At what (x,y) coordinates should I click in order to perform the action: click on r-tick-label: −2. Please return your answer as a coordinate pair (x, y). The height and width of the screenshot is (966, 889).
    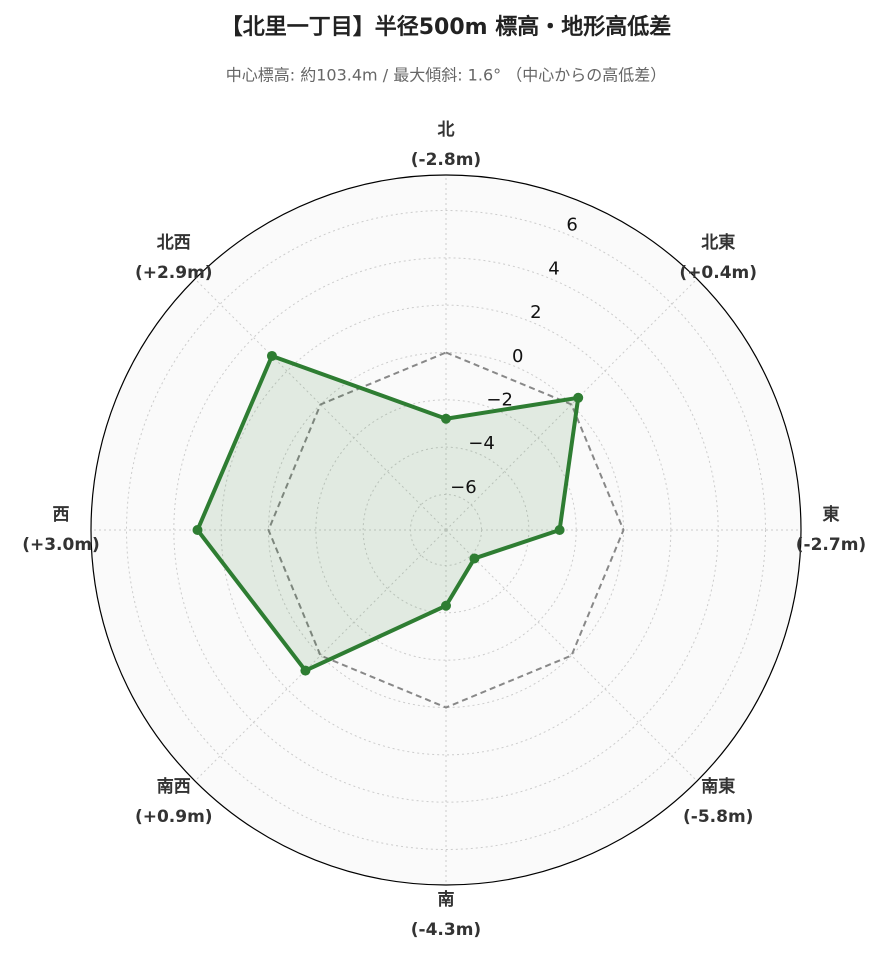
    Looking at the image, I should click on (499, 400).